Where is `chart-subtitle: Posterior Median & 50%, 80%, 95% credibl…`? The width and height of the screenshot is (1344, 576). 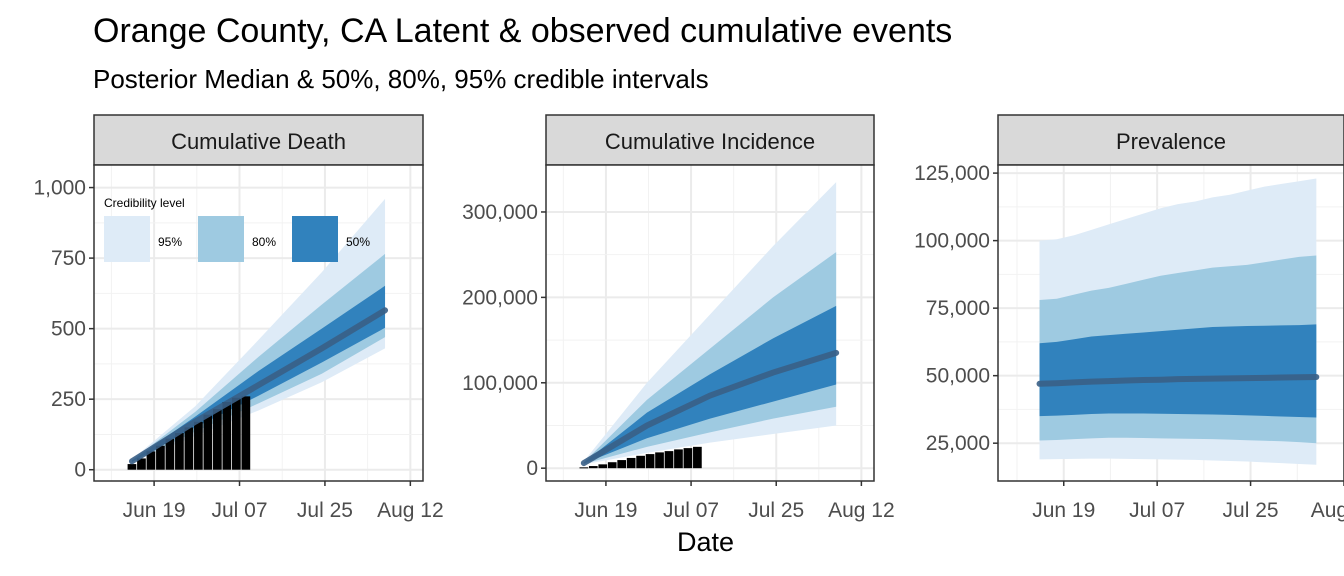
chart-subtitle: Posterior Median & 50%, 80%, 95% credibl… is located at coordinates (401, 79).